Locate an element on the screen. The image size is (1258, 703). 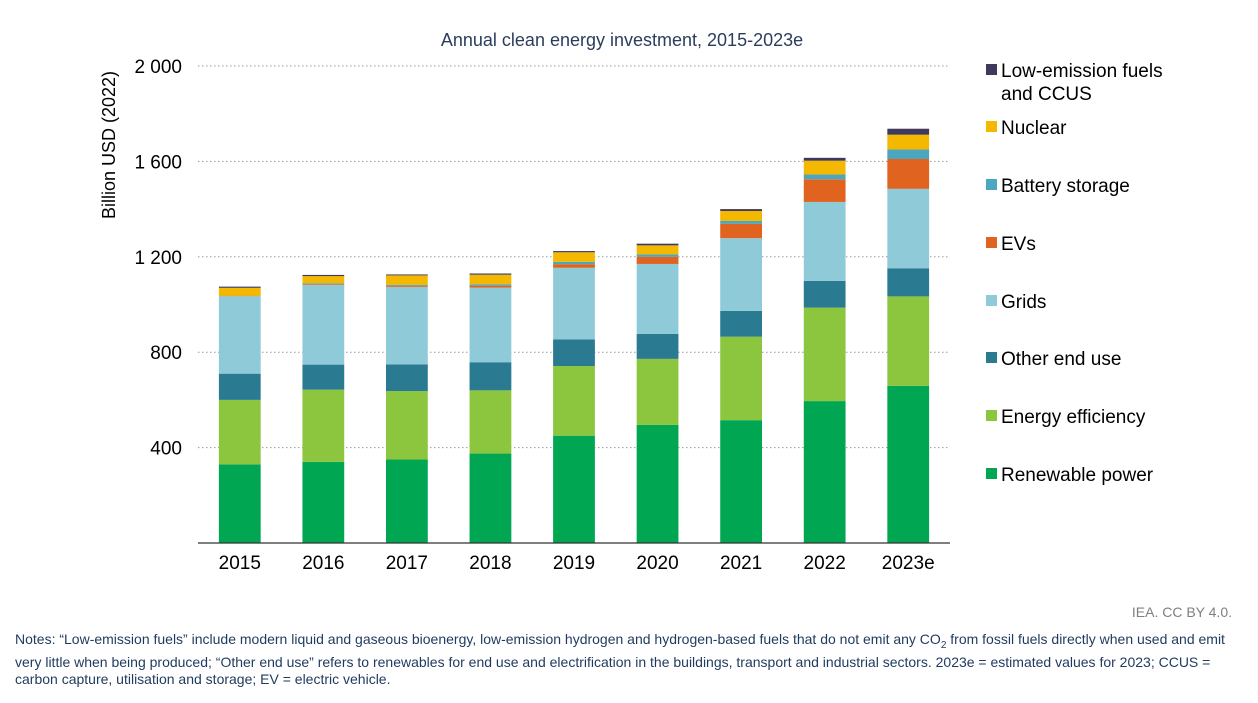
x-tick-label: 2015 is located at coordinates (240, 563).